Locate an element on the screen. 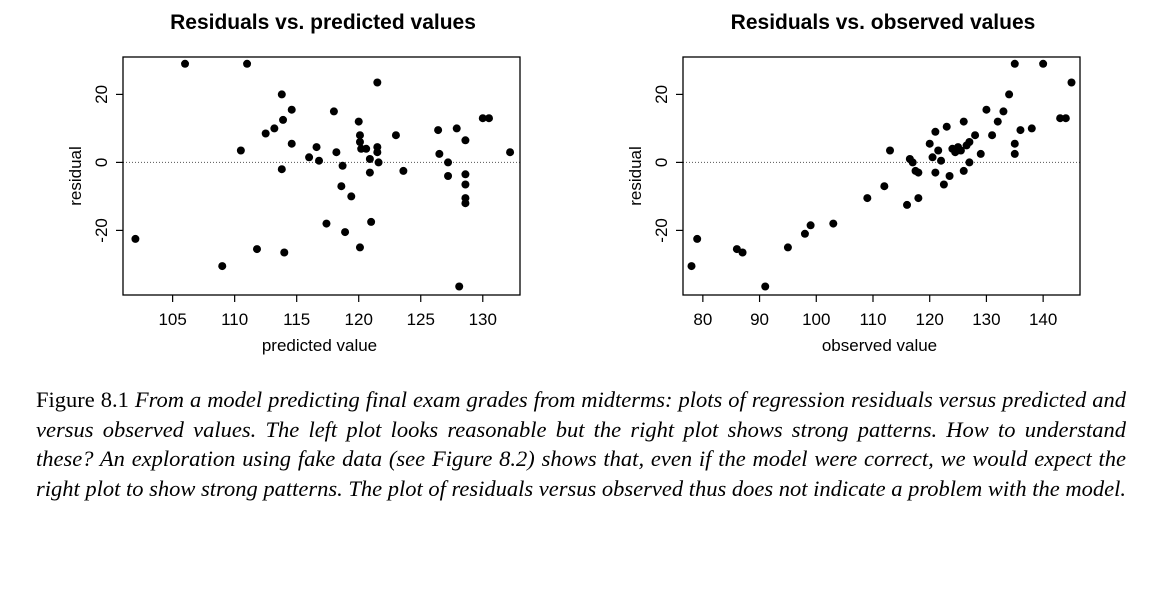 The image size is (1163, 603). plot-frame is located at coordinates (881, 176).